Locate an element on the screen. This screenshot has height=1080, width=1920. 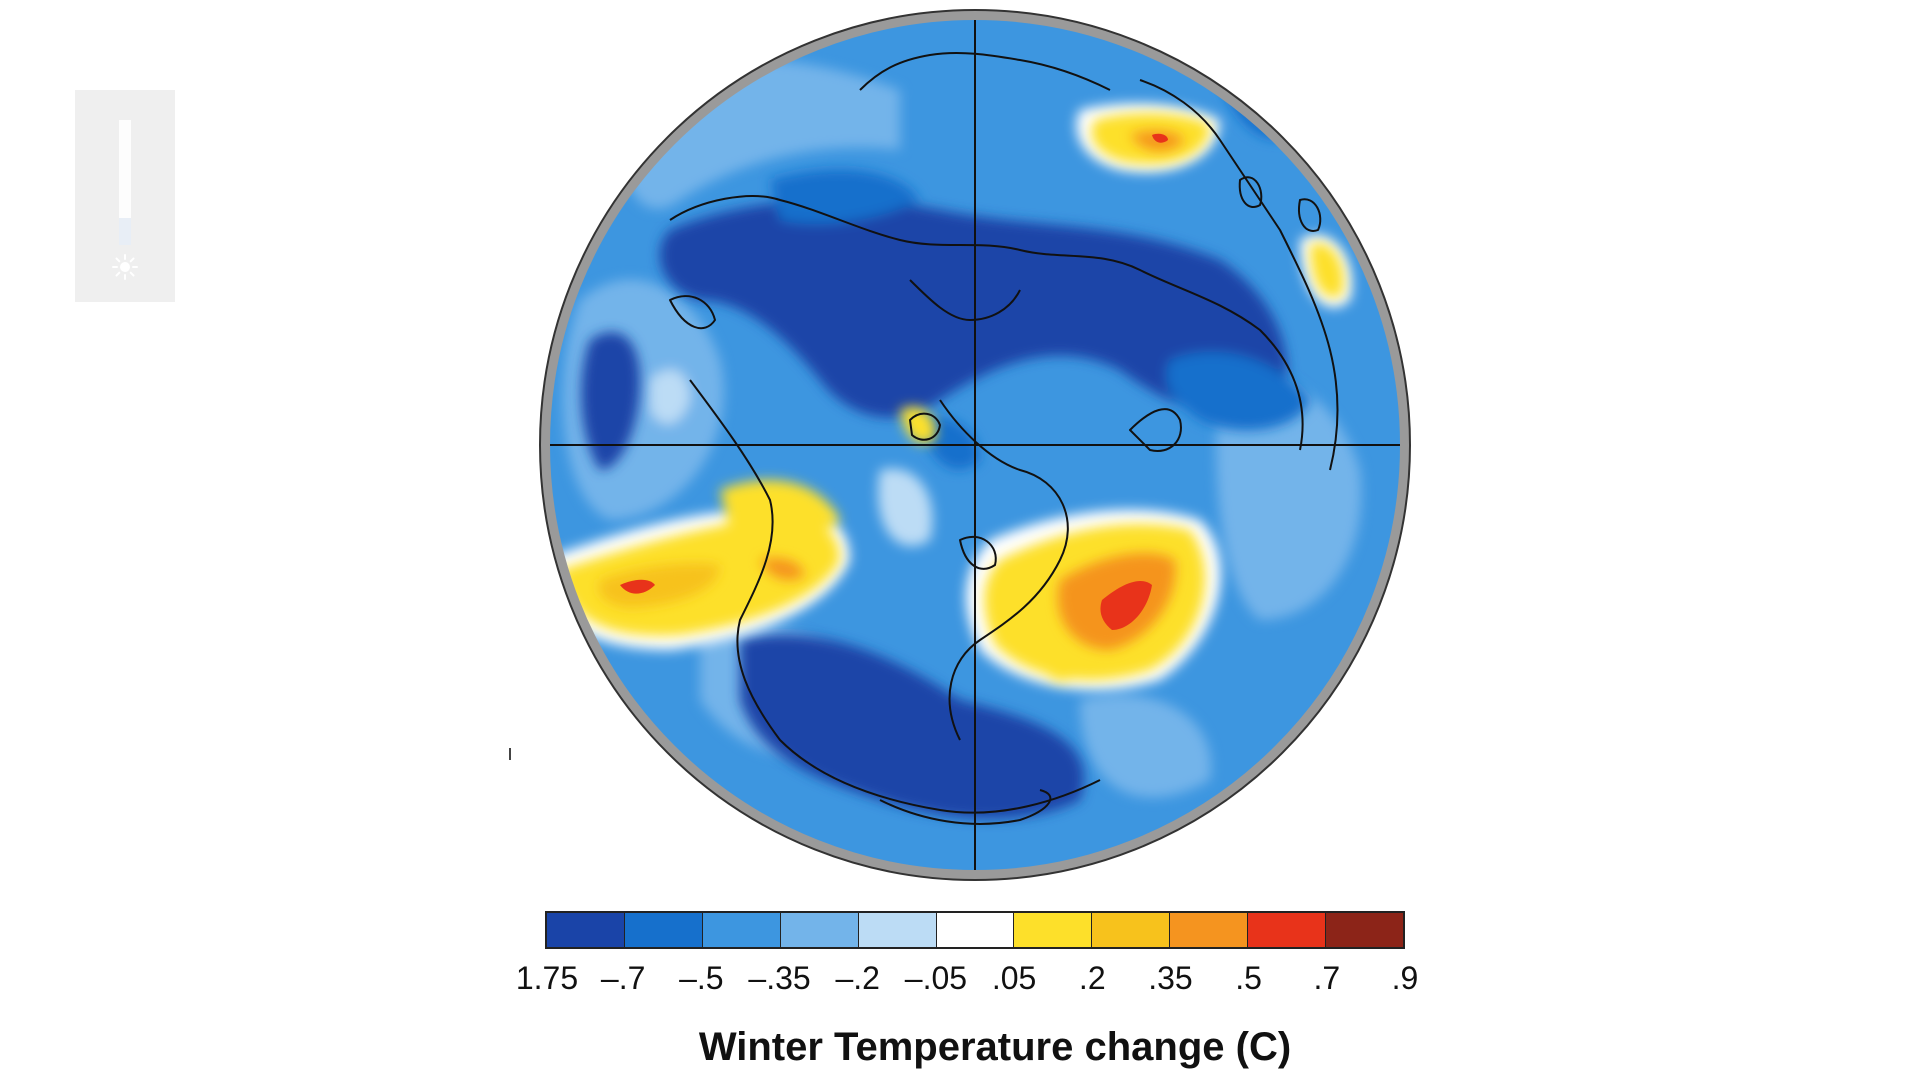
legend-tick-label: .2 is located at coordinates (1092, 978).